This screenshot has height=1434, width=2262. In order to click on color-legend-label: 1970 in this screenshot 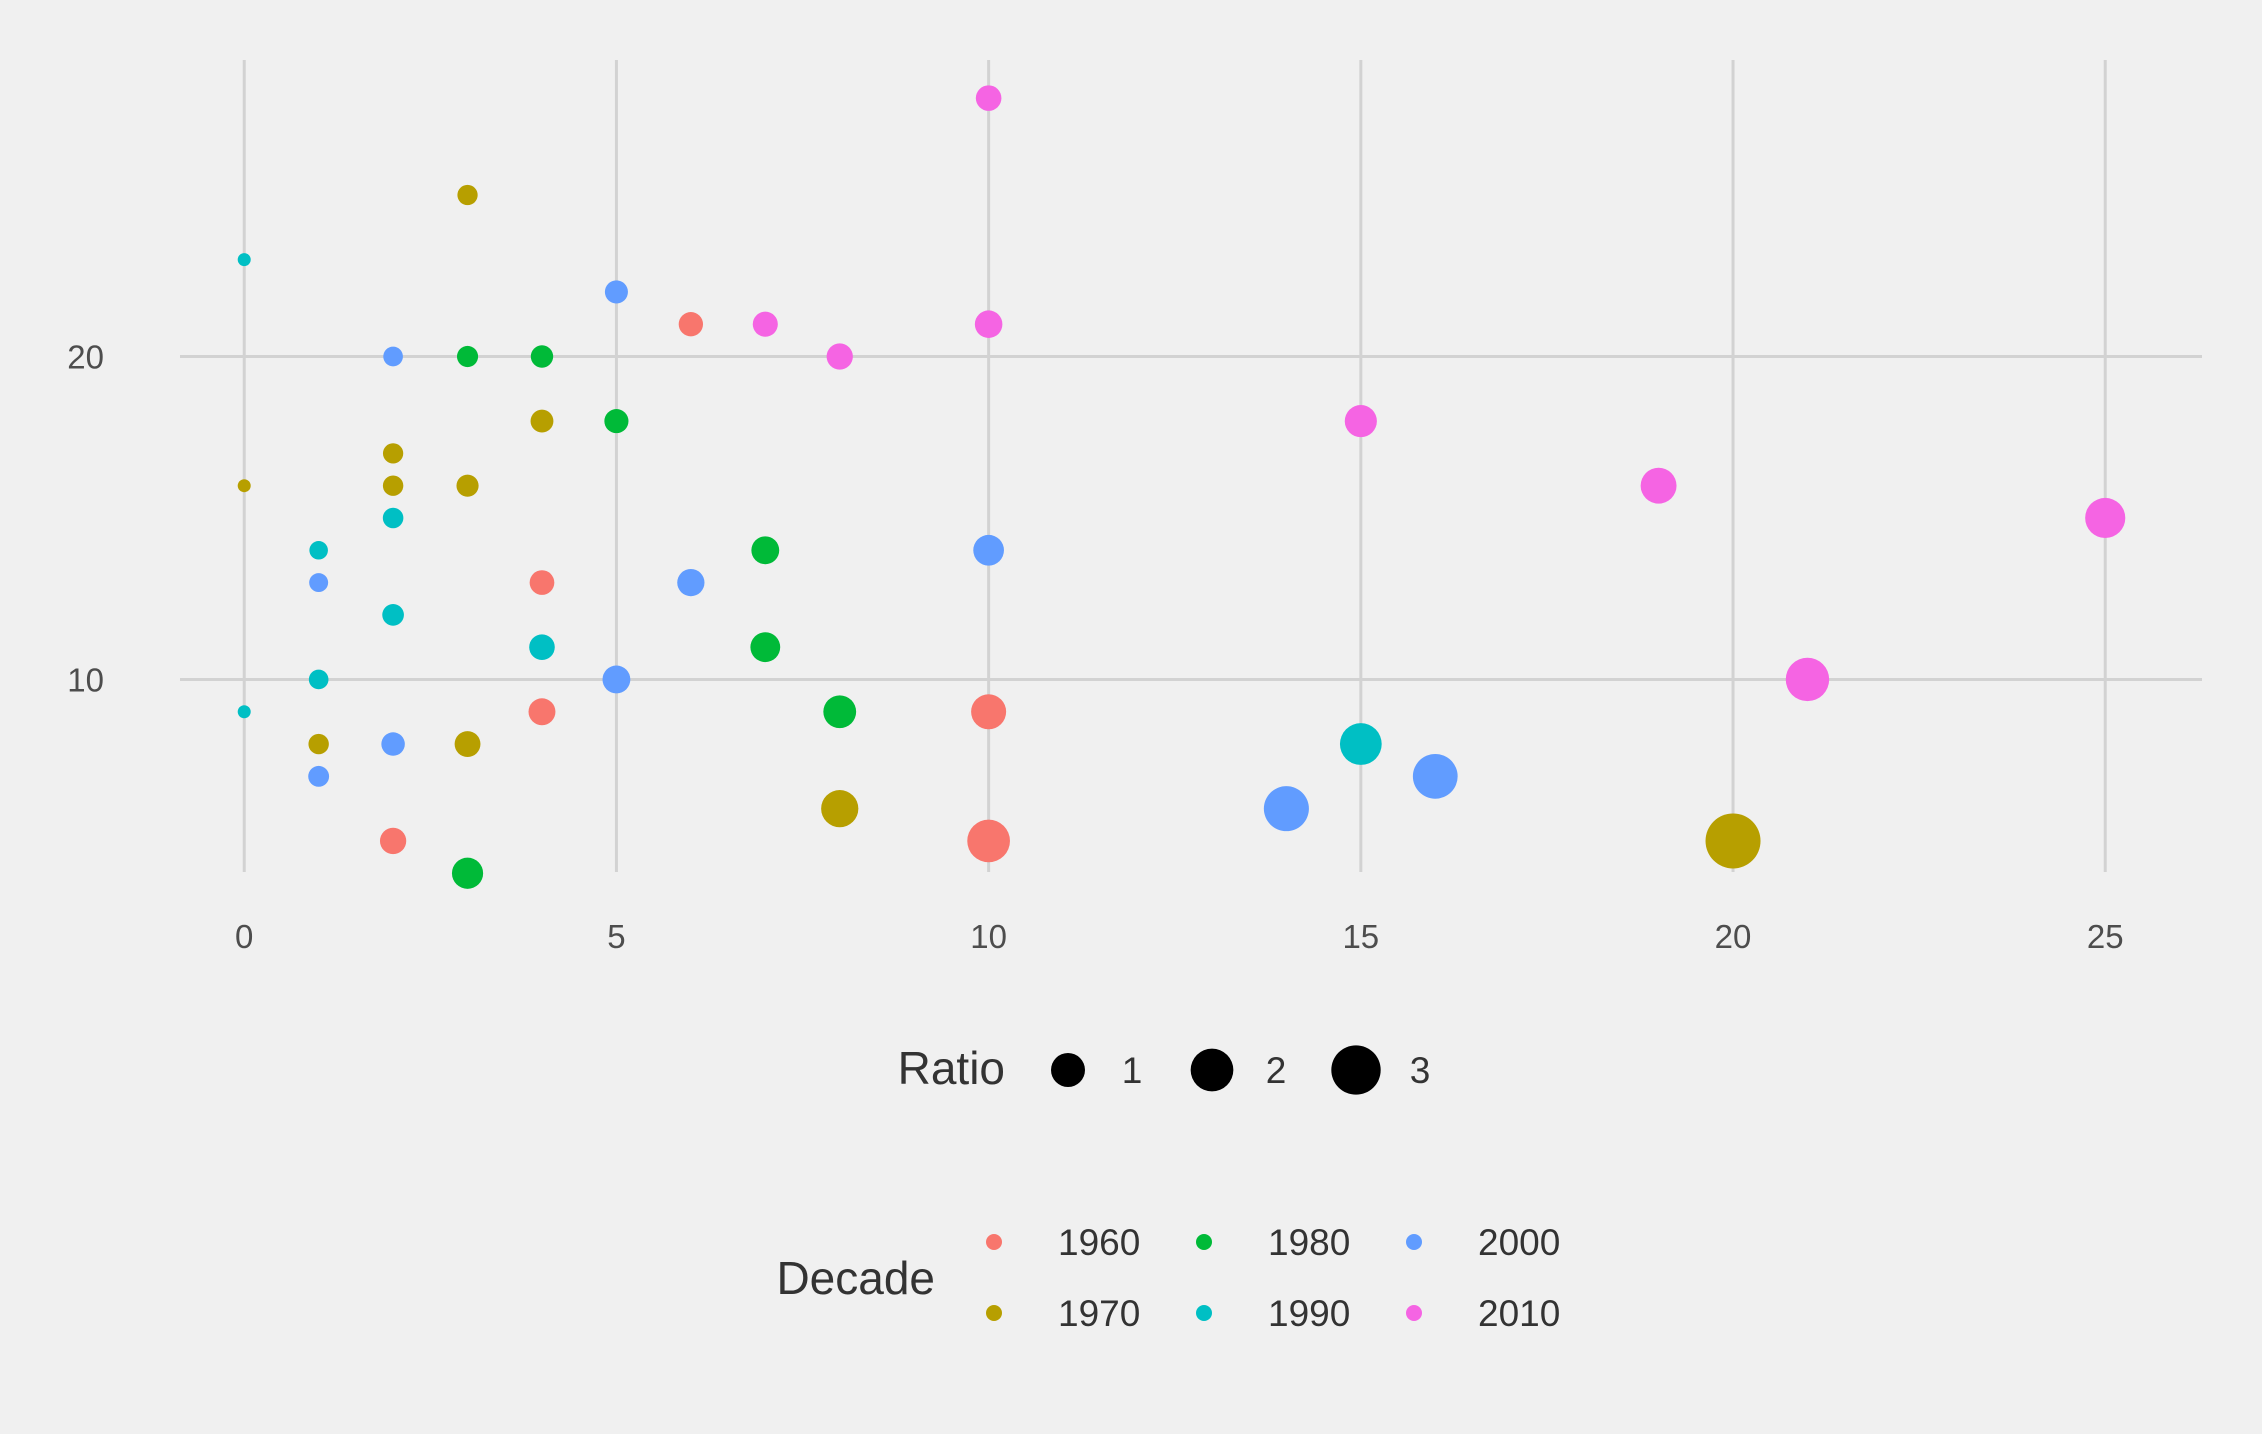, I will do `click(1099, 1313)`.